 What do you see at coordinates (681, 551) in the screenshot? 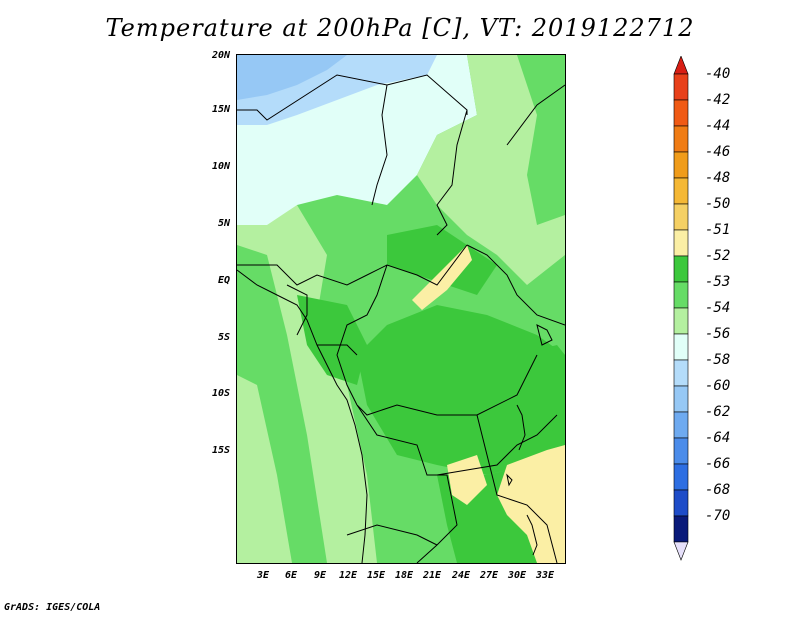
I see `colorbar-under-triangle` at bounding box center [681, 551].